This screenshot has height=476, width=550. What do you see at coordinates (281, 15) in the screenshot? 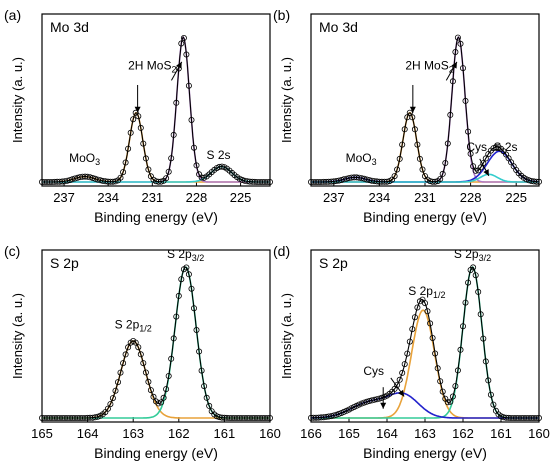
I see `panel-label: (b)` at bounding box center [281, 15].